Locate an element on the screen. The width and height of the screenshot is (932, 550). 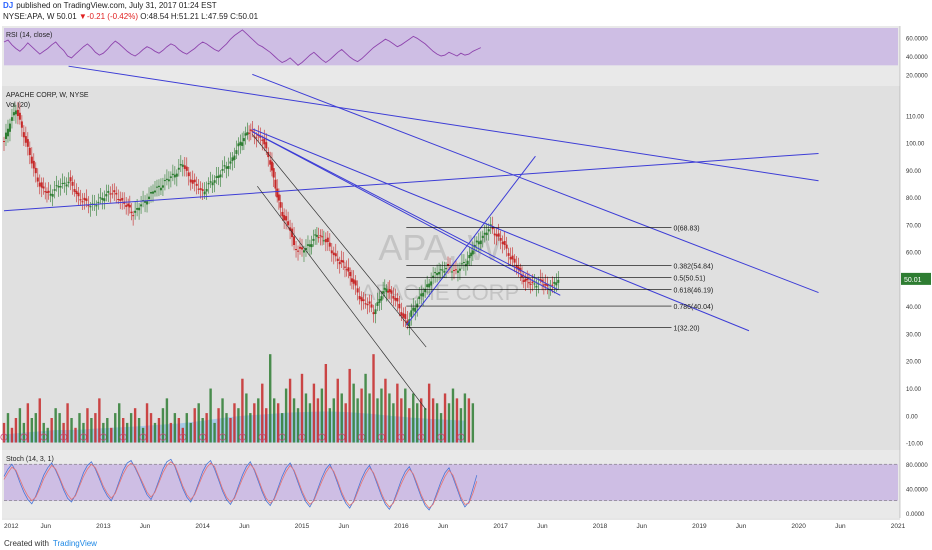
time-tick-label: 2015 is located at coordinates (302, 526).